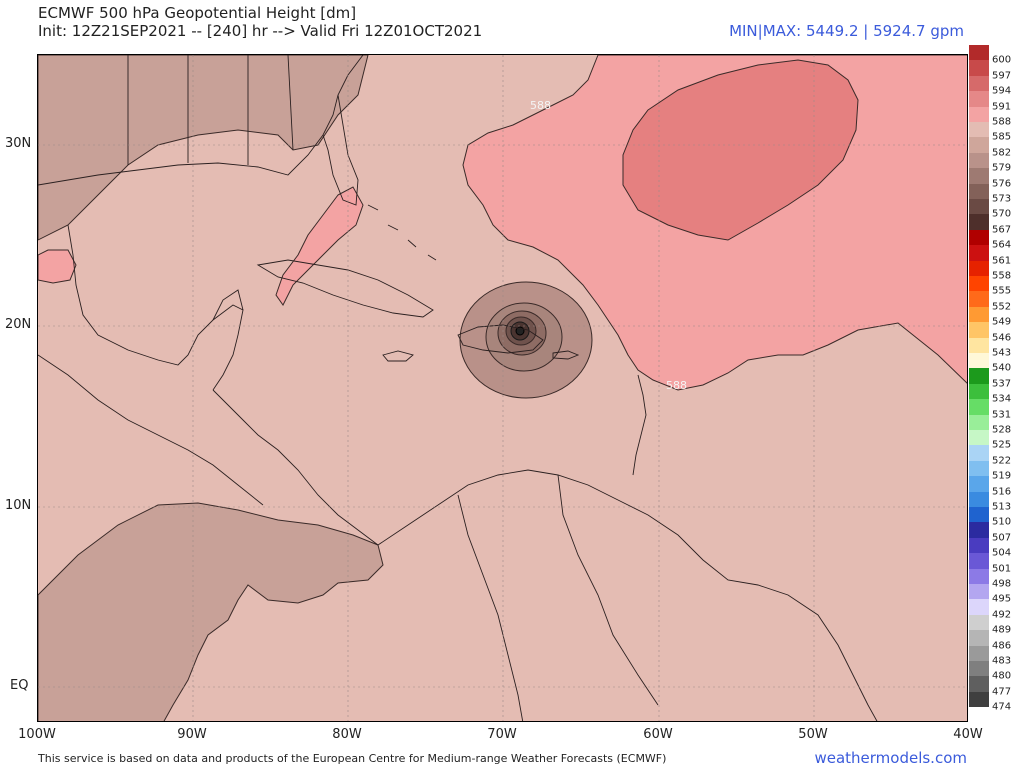  Describe the element at coordinates (319, 246) in the screenshot. I see `contour-588-florida` at that location.